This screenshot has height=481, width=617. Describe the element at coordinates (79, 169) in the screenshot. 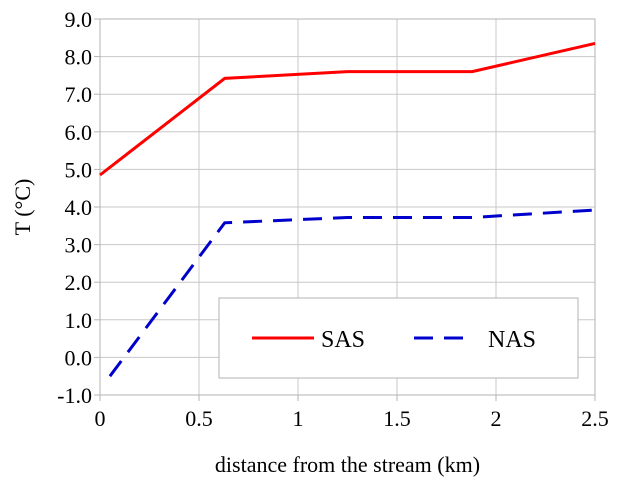

I see `y-tick-label: 5.0` at that location.